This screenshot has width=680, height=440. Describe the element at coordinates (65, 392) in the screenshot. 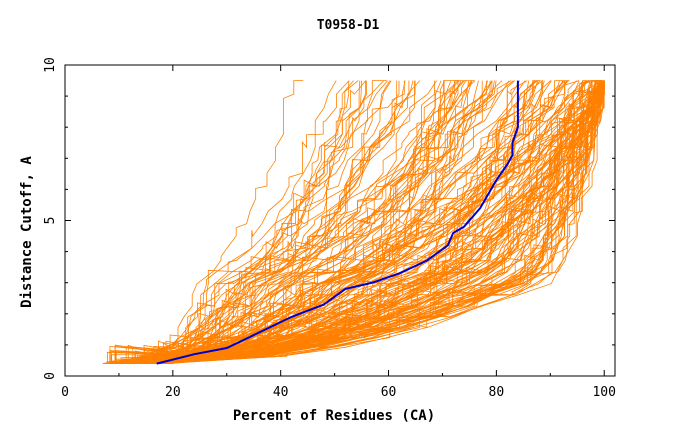

I see `x-tick-label: 0` at that location.